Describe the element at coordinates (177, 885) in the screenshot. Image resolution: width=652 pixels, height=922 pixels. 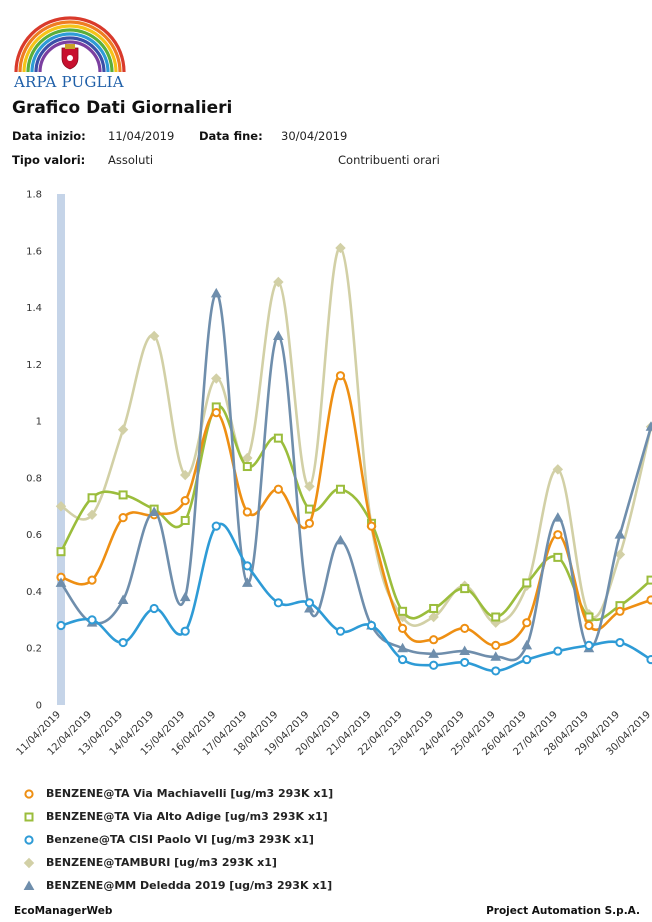
I see `legend-item: BENZENE@MM Deledda 2019 [ug/m3 293K x1]` at that location.